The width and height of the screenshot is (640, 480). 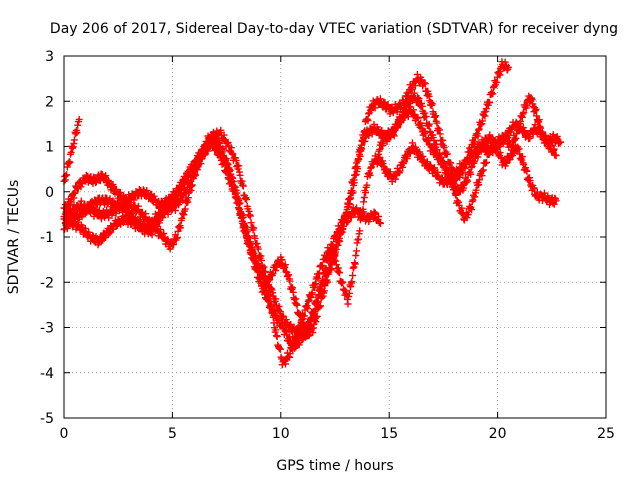 I want to click on x-tick-label: 10, so click(x=281, y=434).